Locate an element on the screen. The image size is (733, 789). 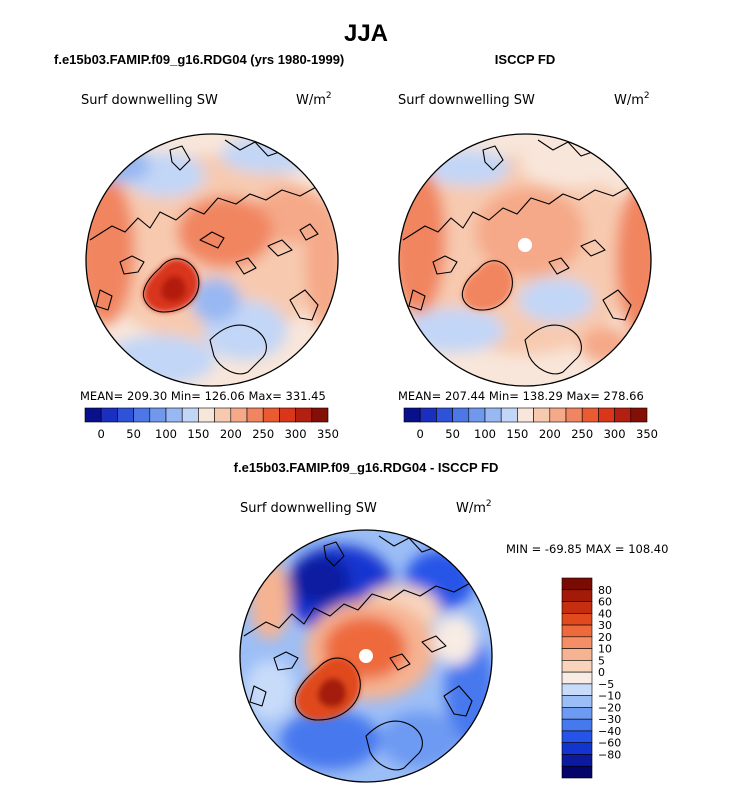
panel-obs-coastlines is located at coordinates (517, 257).